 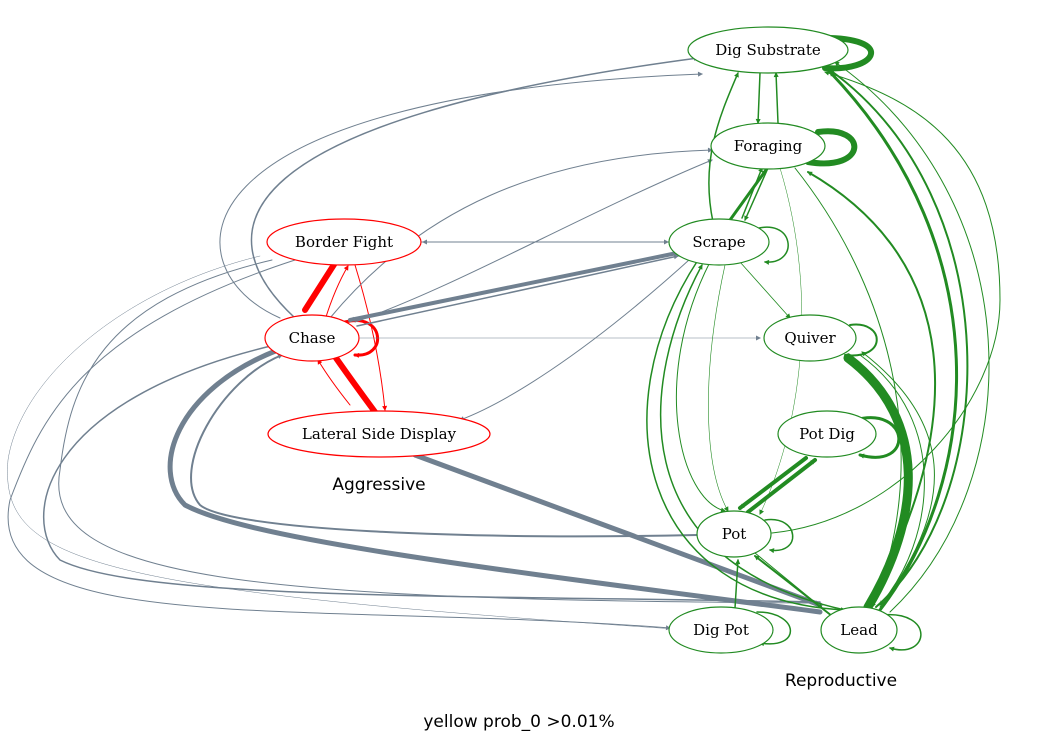 What do you see at coordinates (518, 722) in the screenshot?
I see `diagram-caption: yellow prob_0 >0.01%` at bounding box center [518, 722].